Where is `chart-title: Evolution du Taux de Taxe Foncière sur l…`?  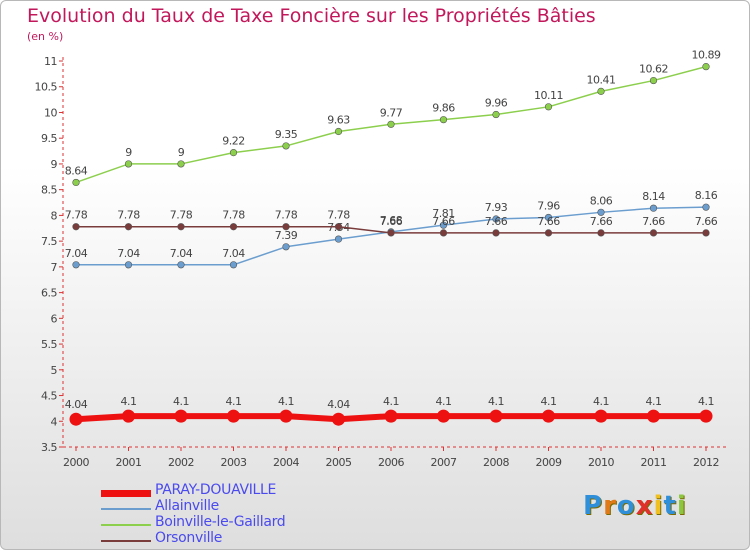 chart-title: Evolution du Taux de Taxe Foncière sur l… is located at coordinates (311, 16).